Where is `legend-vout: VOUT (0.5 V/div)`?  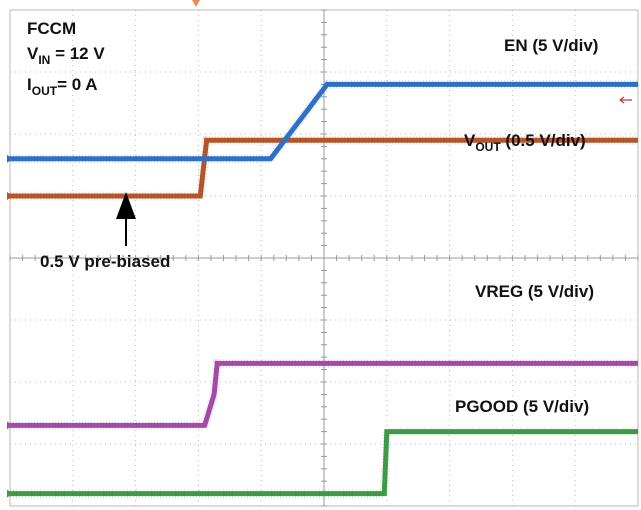
legend-vout: VOUT (0.5 V/div) is located at coordinates (525, 142).